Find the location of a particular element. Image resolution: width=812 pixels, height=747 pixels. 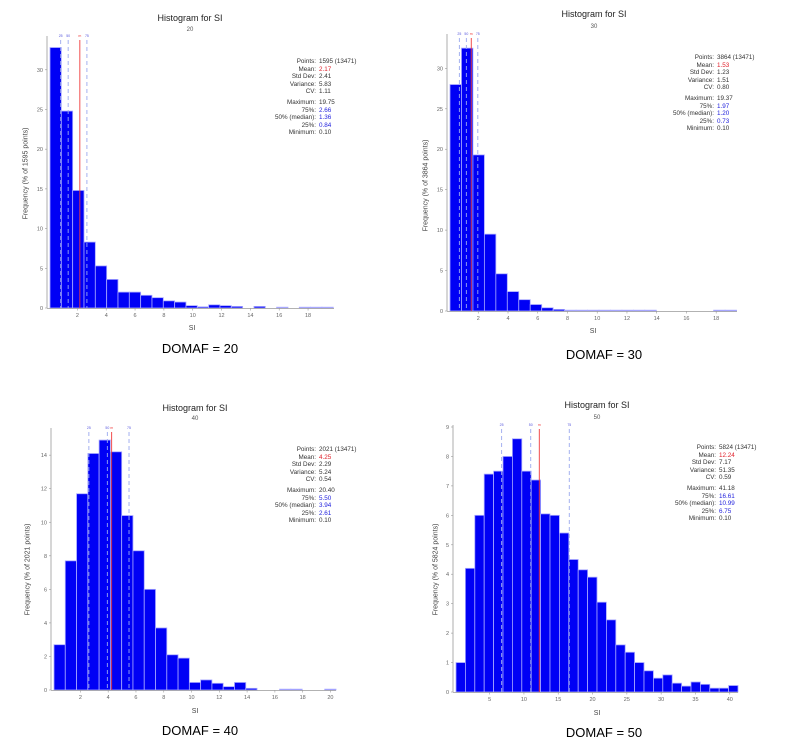

stats-value: 4.25 is located at coordinates (325, 457).